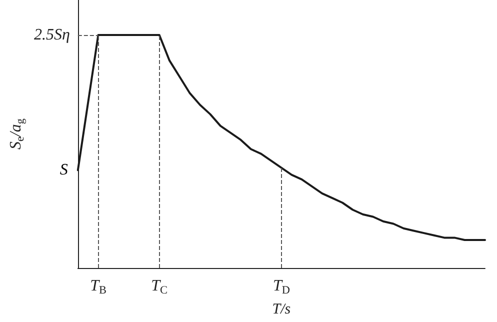  Describe the element at coordinates (64, 170) in the screenshot. I see `text: S` at that location.